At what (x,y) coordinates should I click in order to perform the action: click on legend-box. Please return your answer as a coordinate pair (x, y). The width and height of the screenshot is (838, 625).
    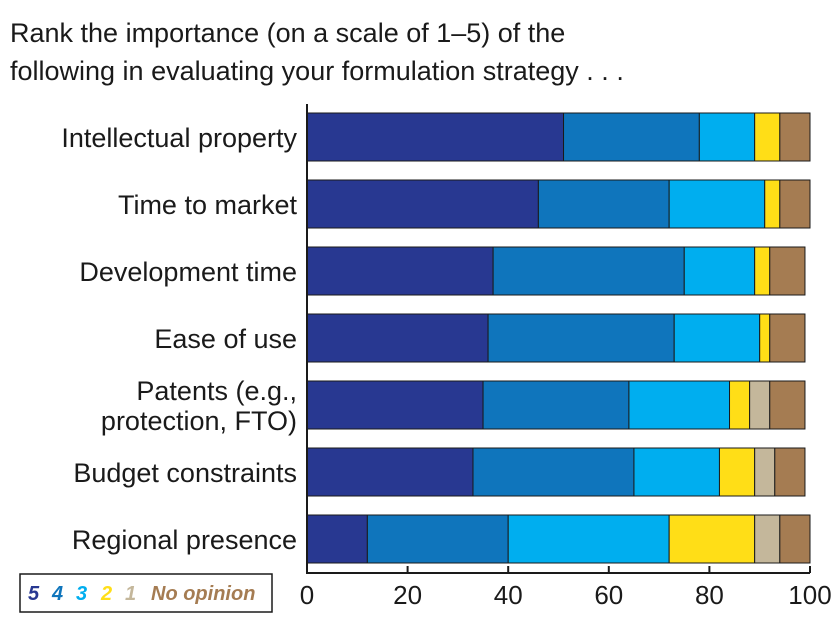
    Looking at the image, I should click on (146, 593).